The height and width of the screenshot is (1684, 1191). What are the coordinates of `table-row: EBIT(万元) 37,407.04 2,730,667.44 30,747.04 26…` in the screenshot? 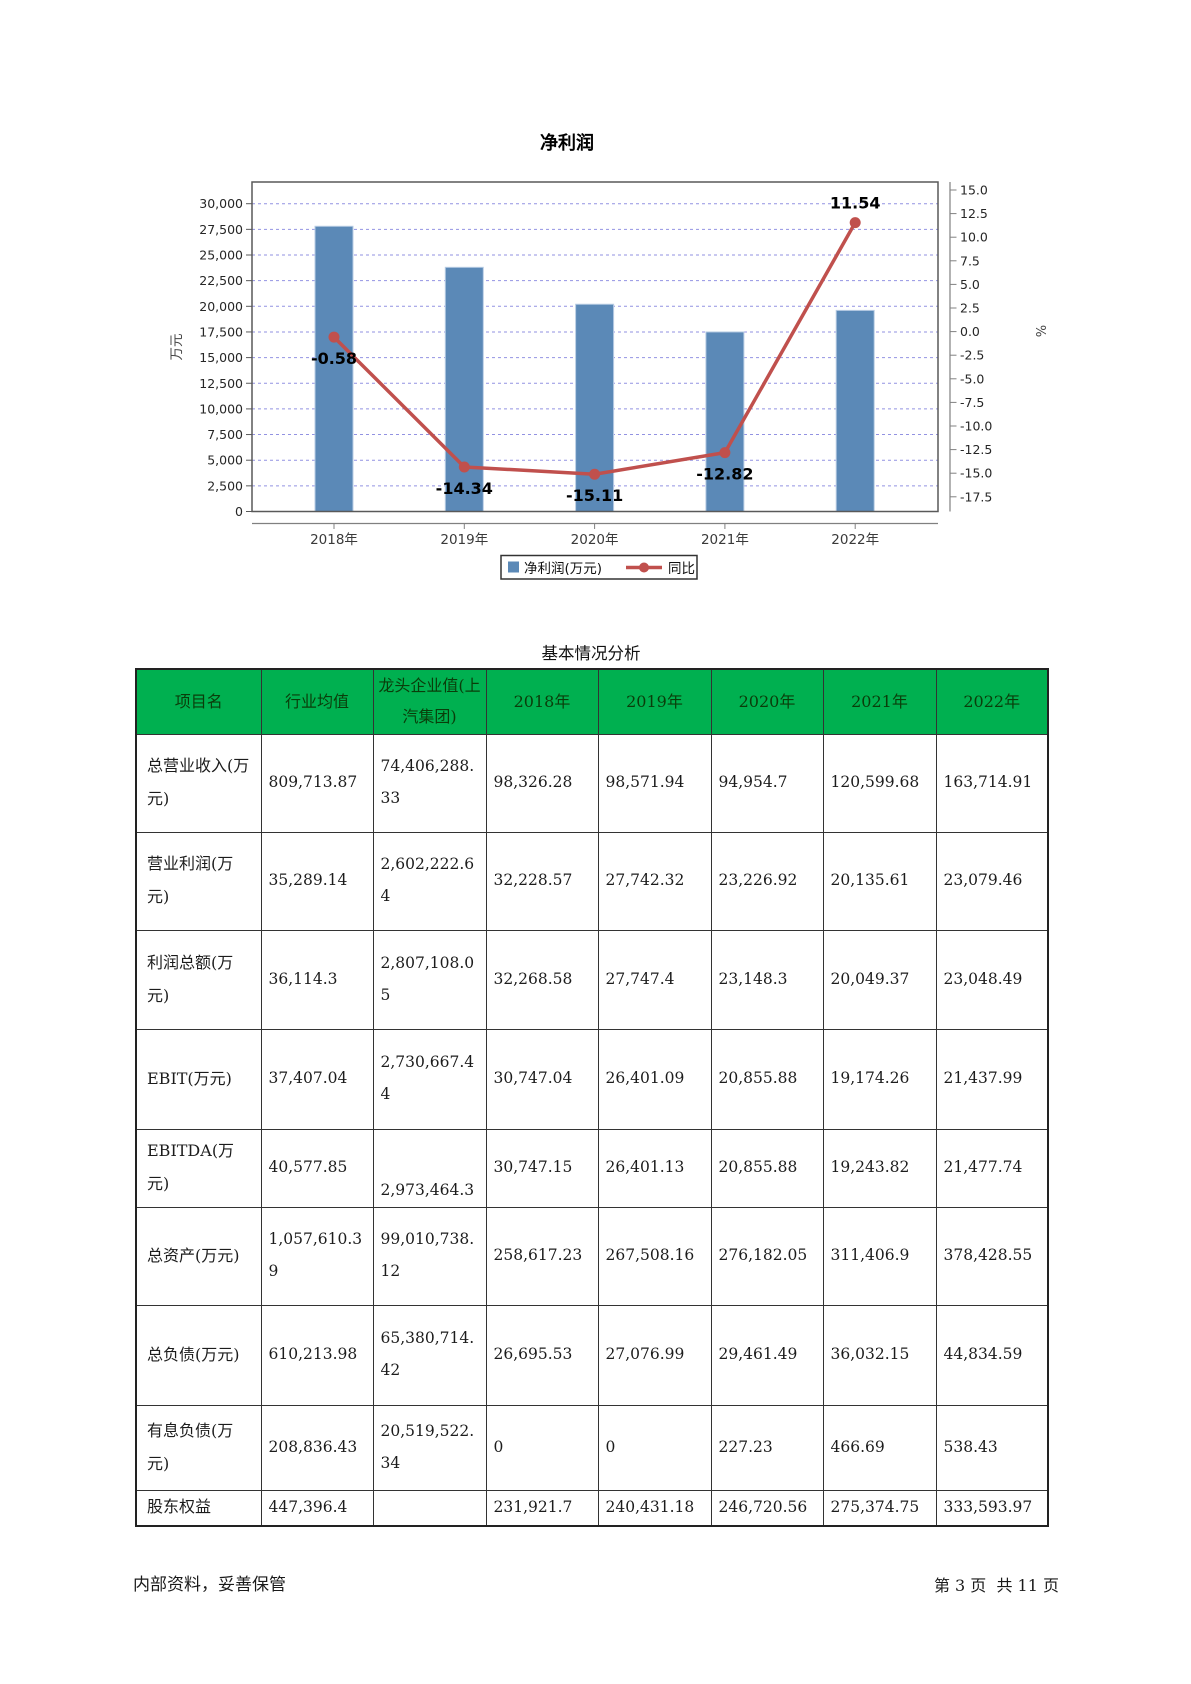 It's located at (592, 1079).